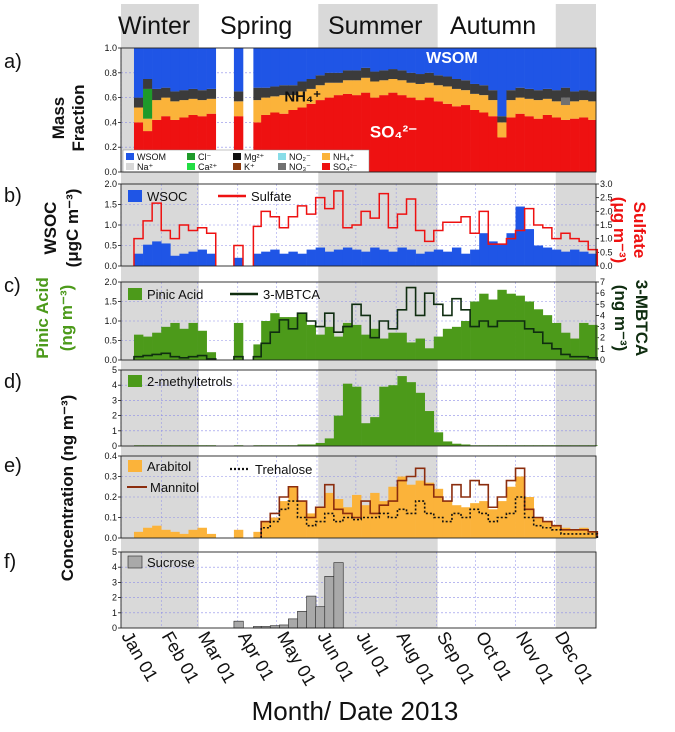  What do you see at coordinates (366, 228) in the screenshot?
I see `series-line` at bounding box center [366, 228].